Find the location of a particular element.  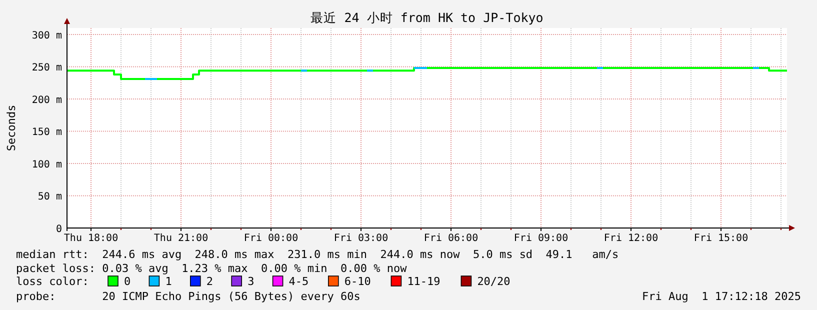

y-tick-label: 250 m is located at coordinates (47, 68).